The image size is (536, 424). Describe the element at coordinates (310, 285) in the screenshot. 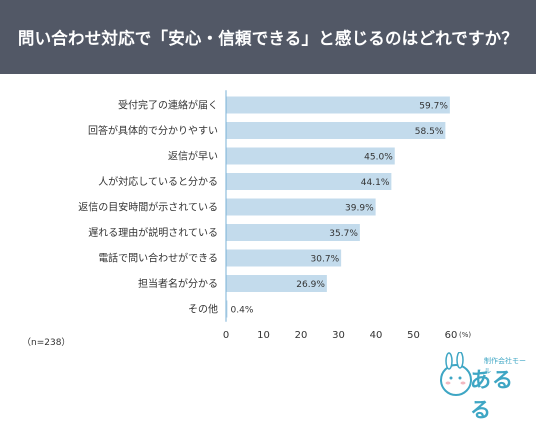

I see `data-label: 26.9%` at that location.